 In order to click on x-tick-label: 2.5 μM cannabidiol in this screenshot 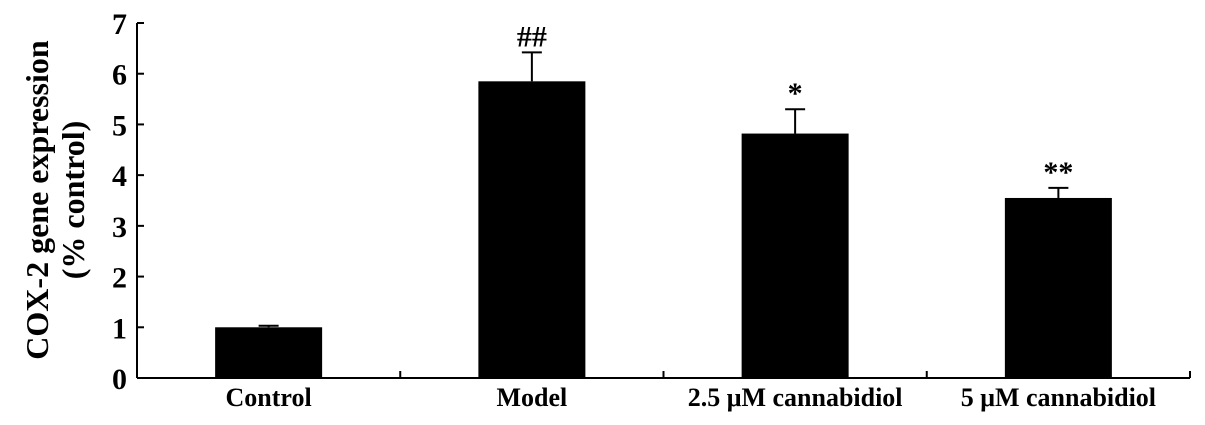, I will do `click(795, 397)`.